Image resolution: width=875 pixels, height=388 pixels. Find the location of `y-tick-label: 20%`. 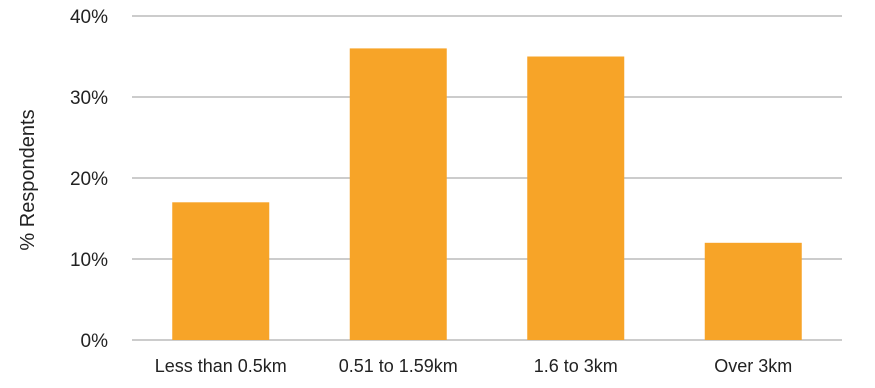

y-tick-label: 20% is located at coordinates (89, 179).